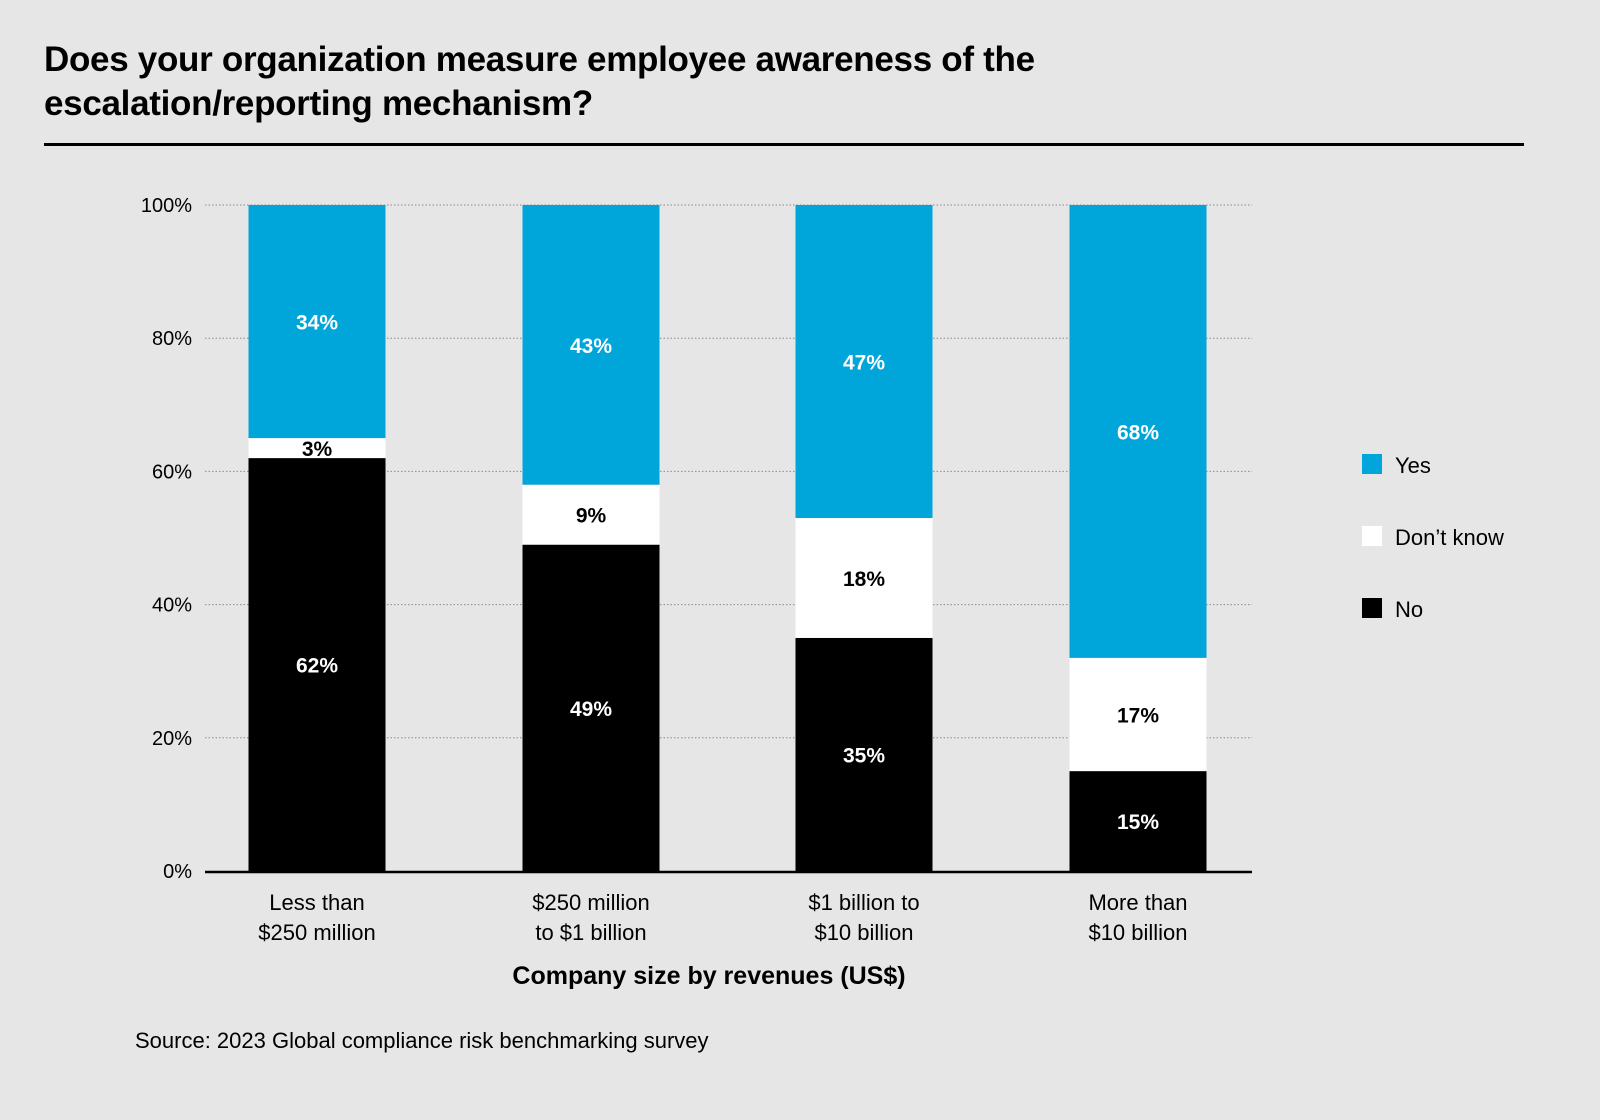 This screenshot has width=1600, height=1120. What do you see at coordinates (1449, 537) in the screenshot?
I see `legend-label-don-t-know: Don’t know` at bounding box center [1449, 537].